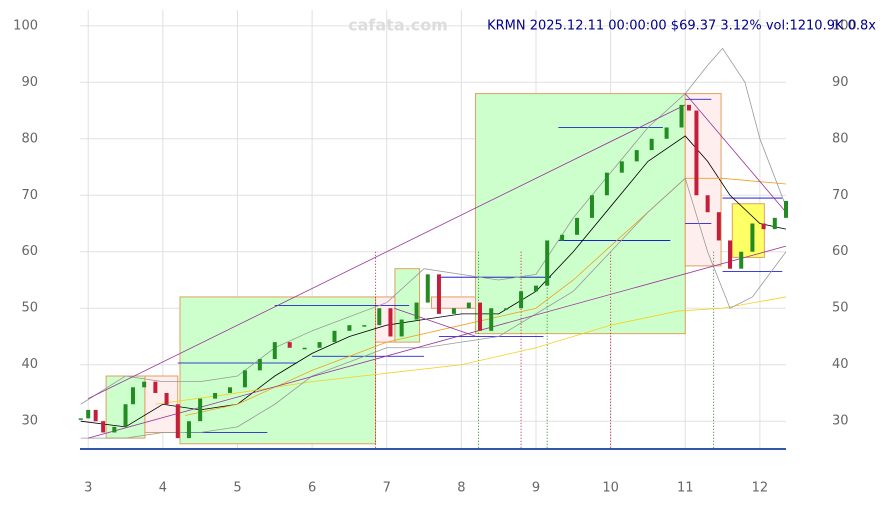 This screenshot has width=886, height=509. What do you see at coordinates (29, 421) in the screenshot?
I see `y-tick-label: 30` at bounding box center [29, 421].